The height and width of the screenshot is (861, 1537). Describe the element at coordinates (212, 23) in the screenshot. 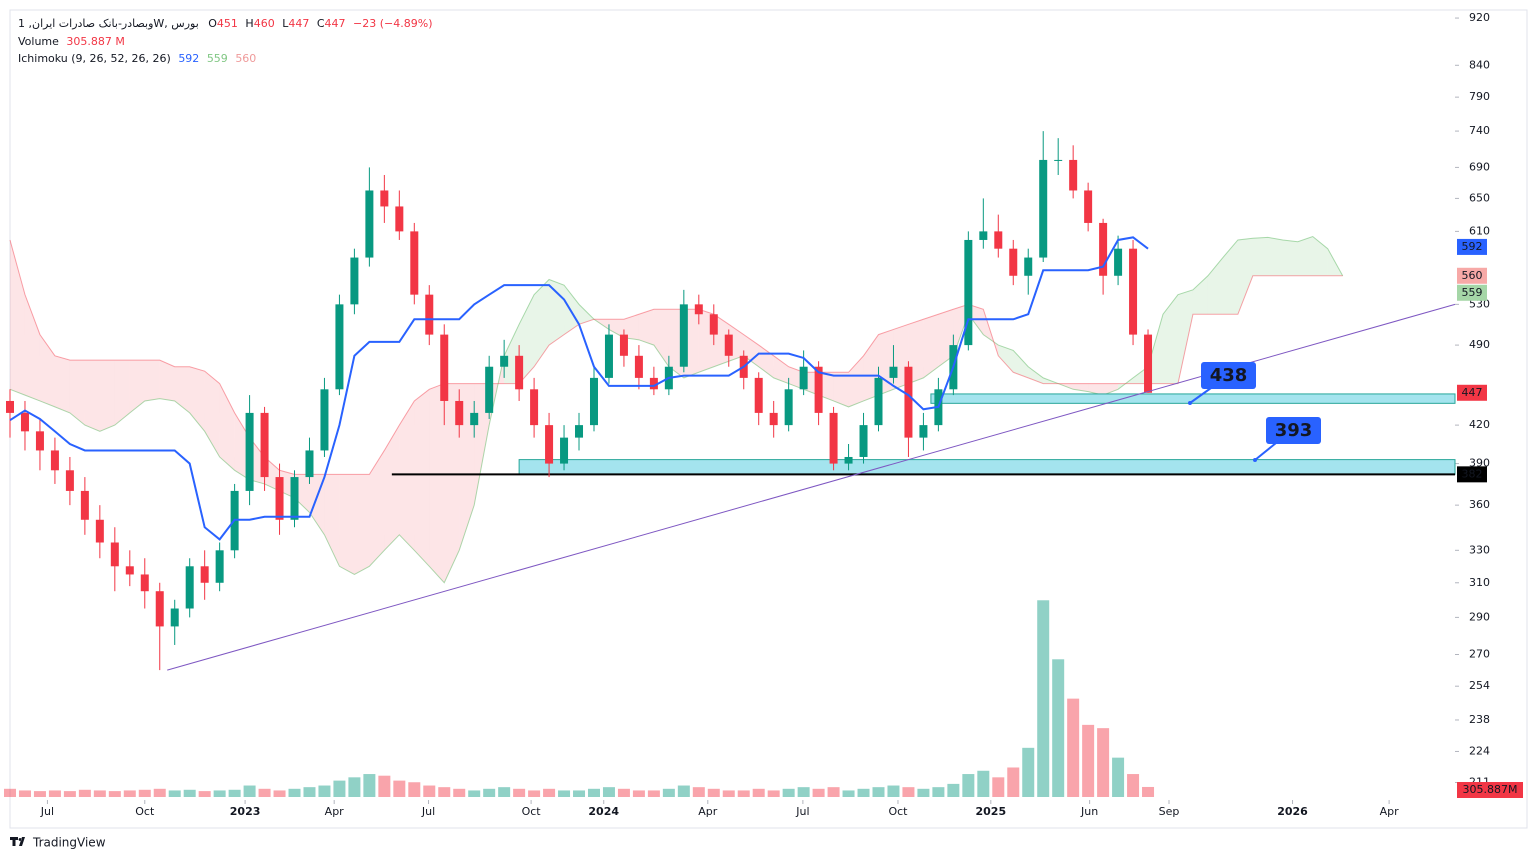

I see `ohlc-label: O` at that location.